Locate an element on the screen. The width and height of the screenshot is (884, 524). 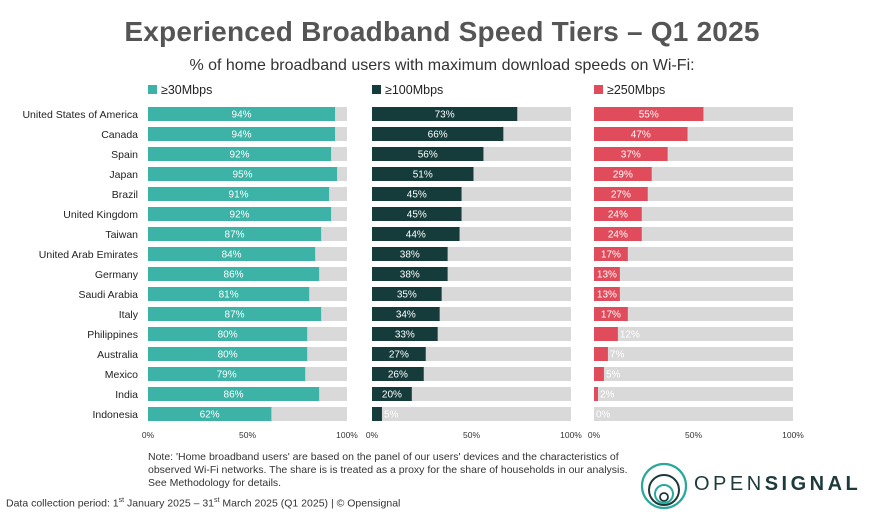
logo-text-light: OPEN is located at coordinates (729, 484).